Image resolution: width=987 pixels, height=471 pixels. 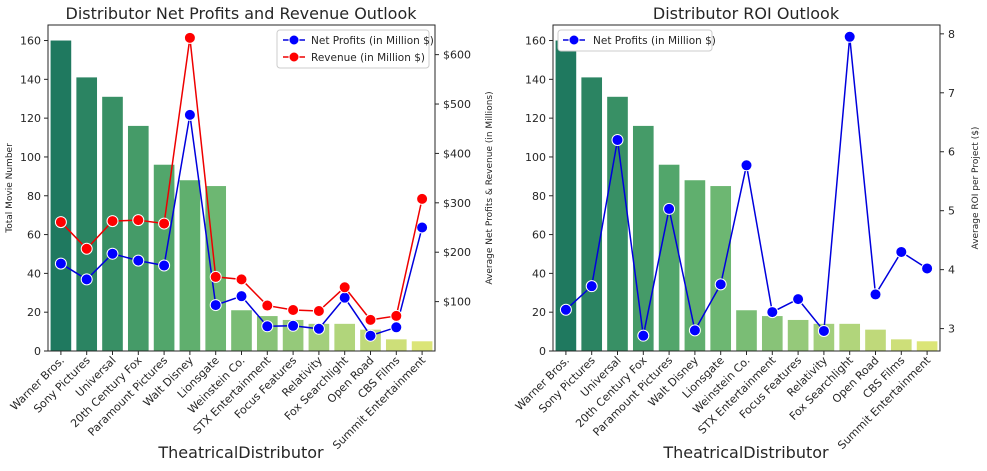 What do you see at coordinates (721, 268) in the screenshot?
I see `bar-lionsgate` at bounding box center [721, 268].